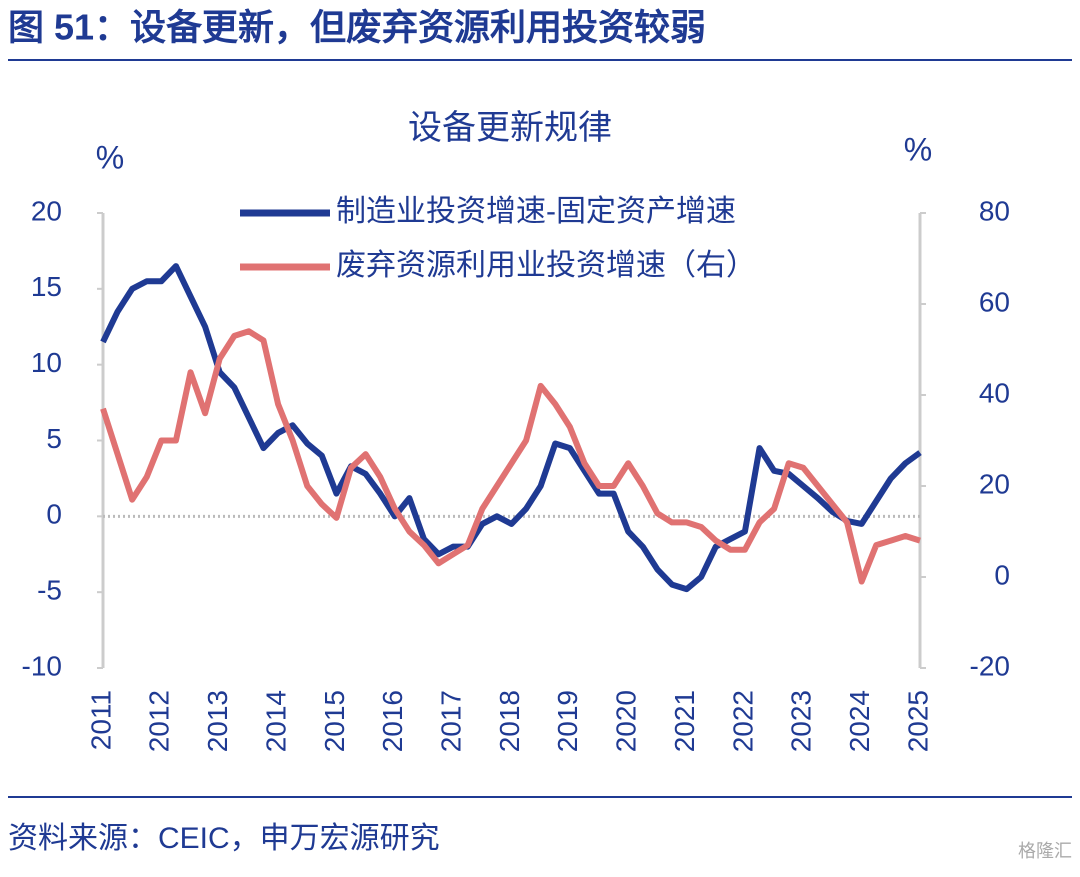  What do you see at coordinates (994, 301) in the screenshot?
I see `y2-tick-label: 60` at bounding box center [994, 301].